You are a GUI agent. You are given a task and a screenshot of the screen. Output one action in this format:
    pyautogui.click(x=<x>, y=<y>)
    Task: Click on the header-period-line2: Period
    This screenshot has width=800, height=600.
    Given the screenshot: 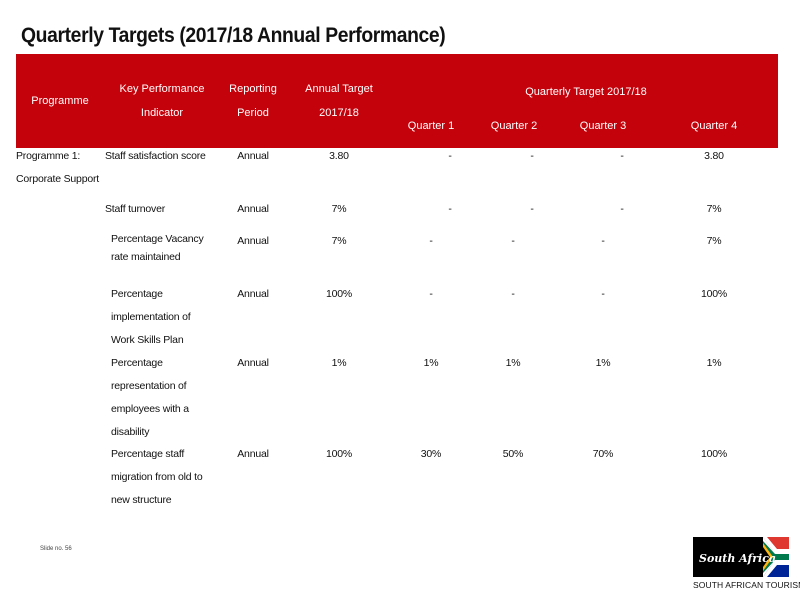 What is the action you would take?
    pyautogui.click(x=253, y=113)
    